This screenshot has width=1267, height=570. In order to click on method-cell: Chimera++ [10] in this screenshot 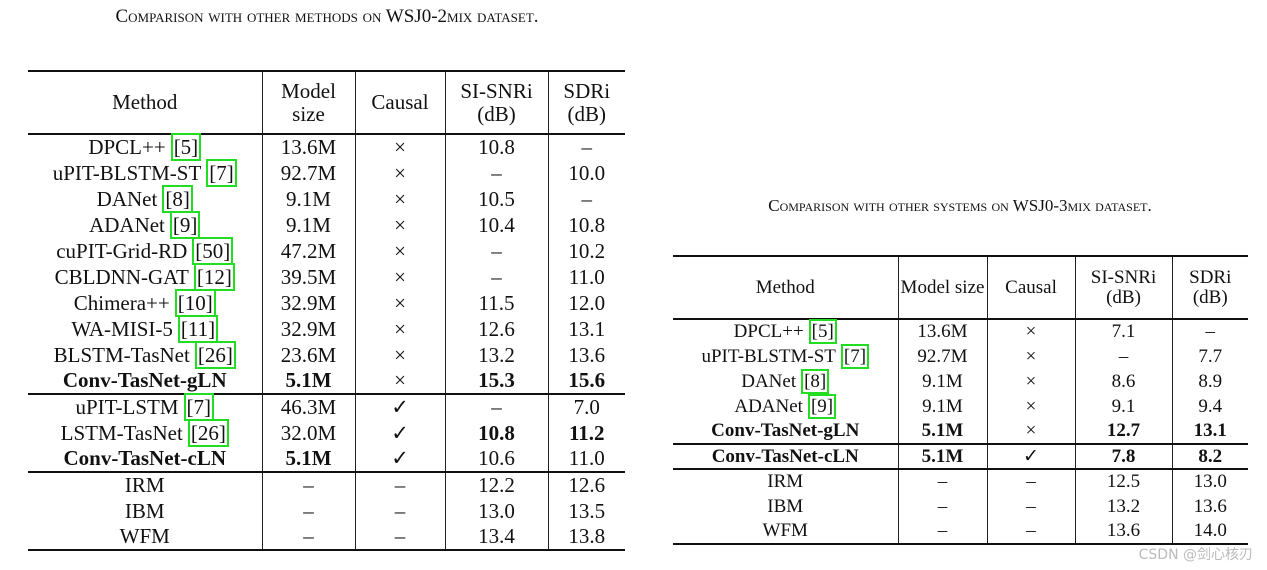, I will do `click(145, 302)`.